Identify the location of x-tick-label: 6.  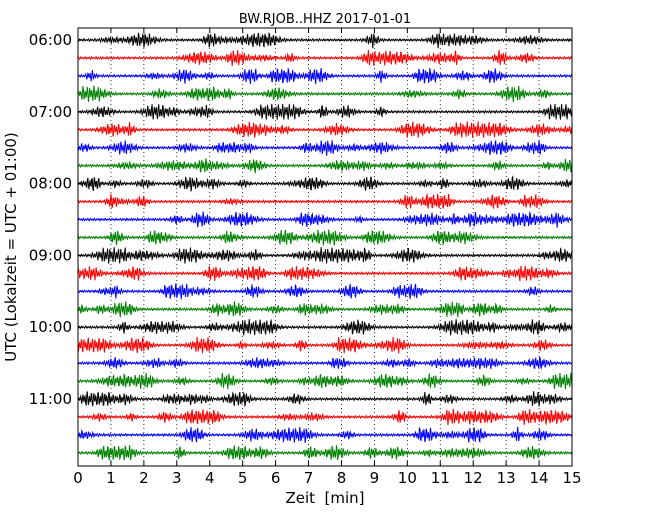
(276, 478).